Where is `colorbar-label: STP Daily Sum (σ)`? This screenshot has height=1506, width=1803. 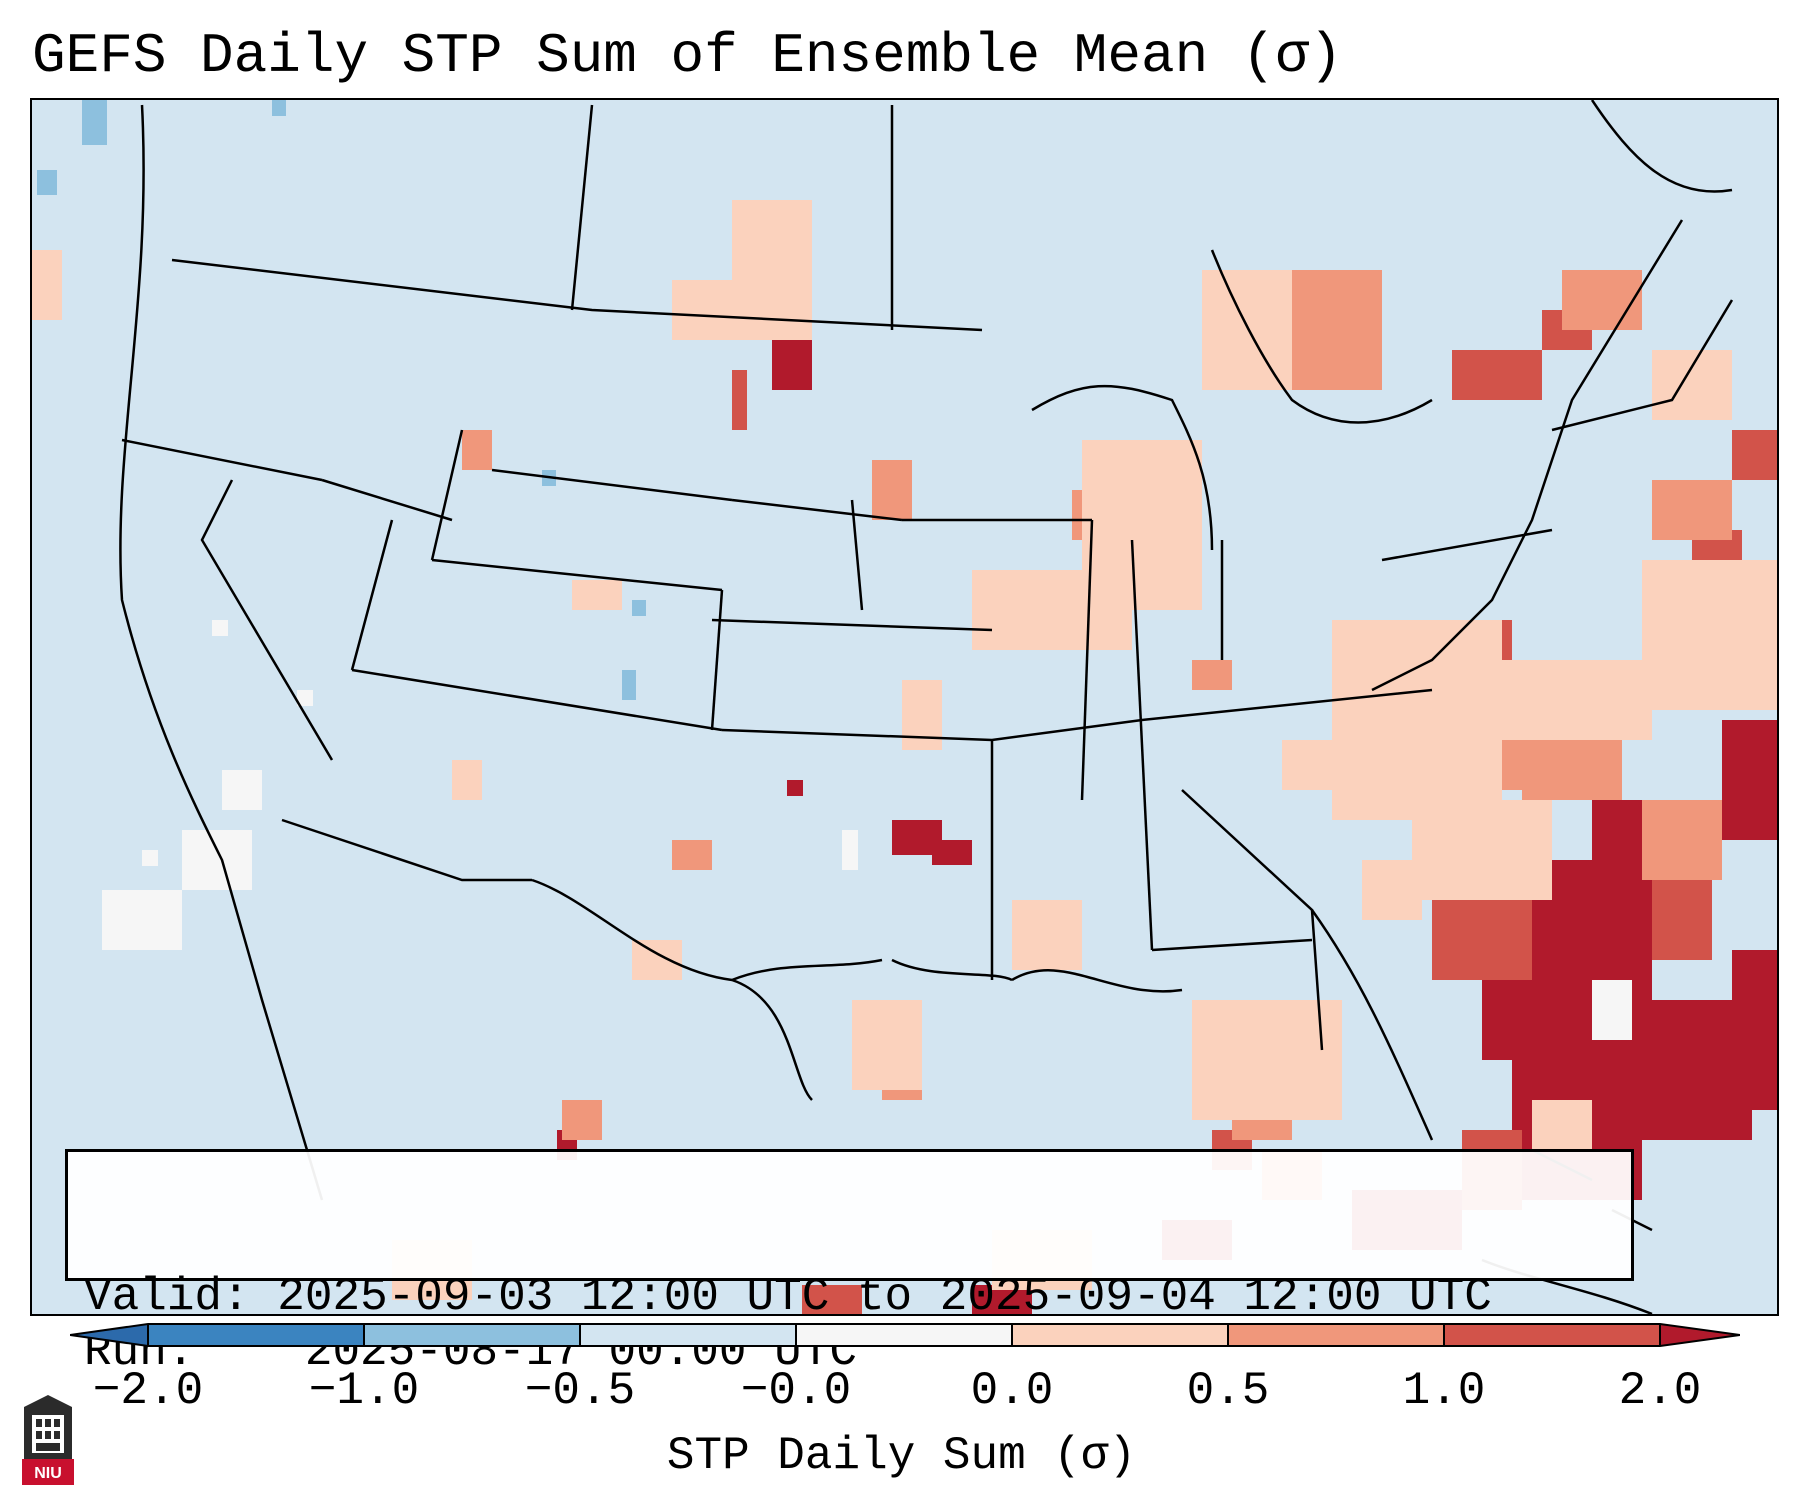 colorbar-label: STP Daily Sum (σ) is located at coordinates (901, 1456).